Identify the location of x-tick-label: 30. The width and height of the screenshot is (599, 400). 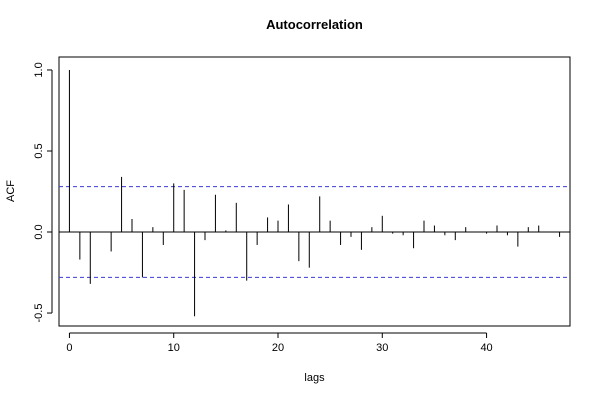
(382, 348).